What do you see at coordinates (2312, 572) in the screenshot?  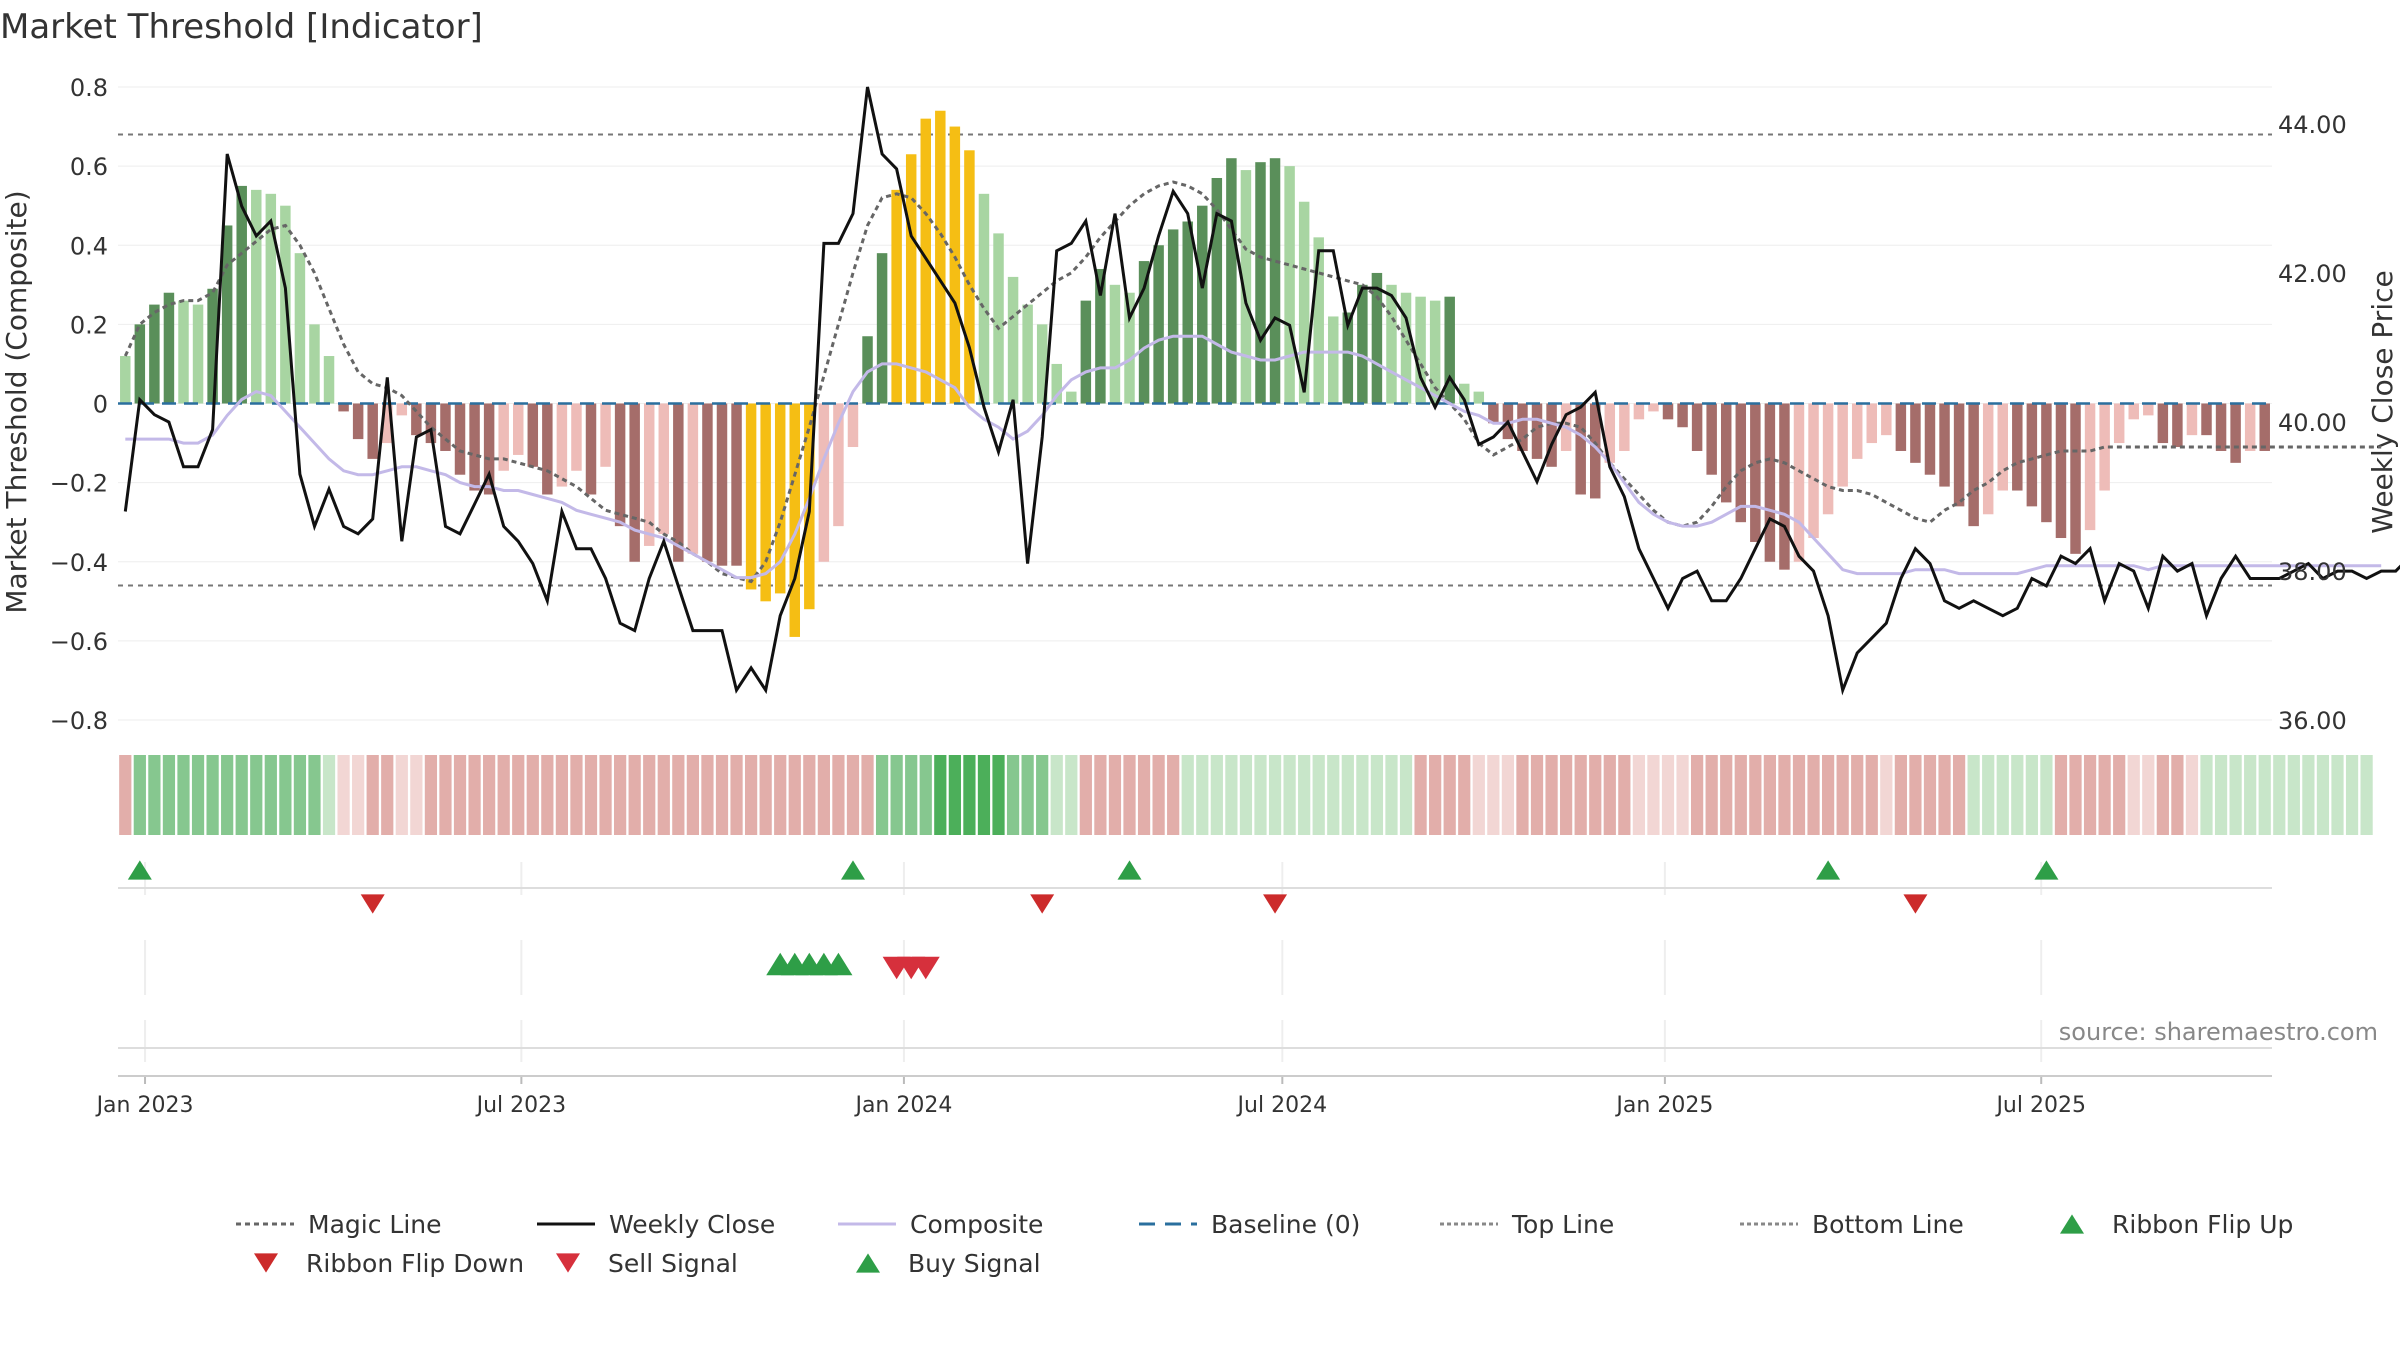 I see `y2-tick-label: 38.00` at bounding box center [2312, 572].